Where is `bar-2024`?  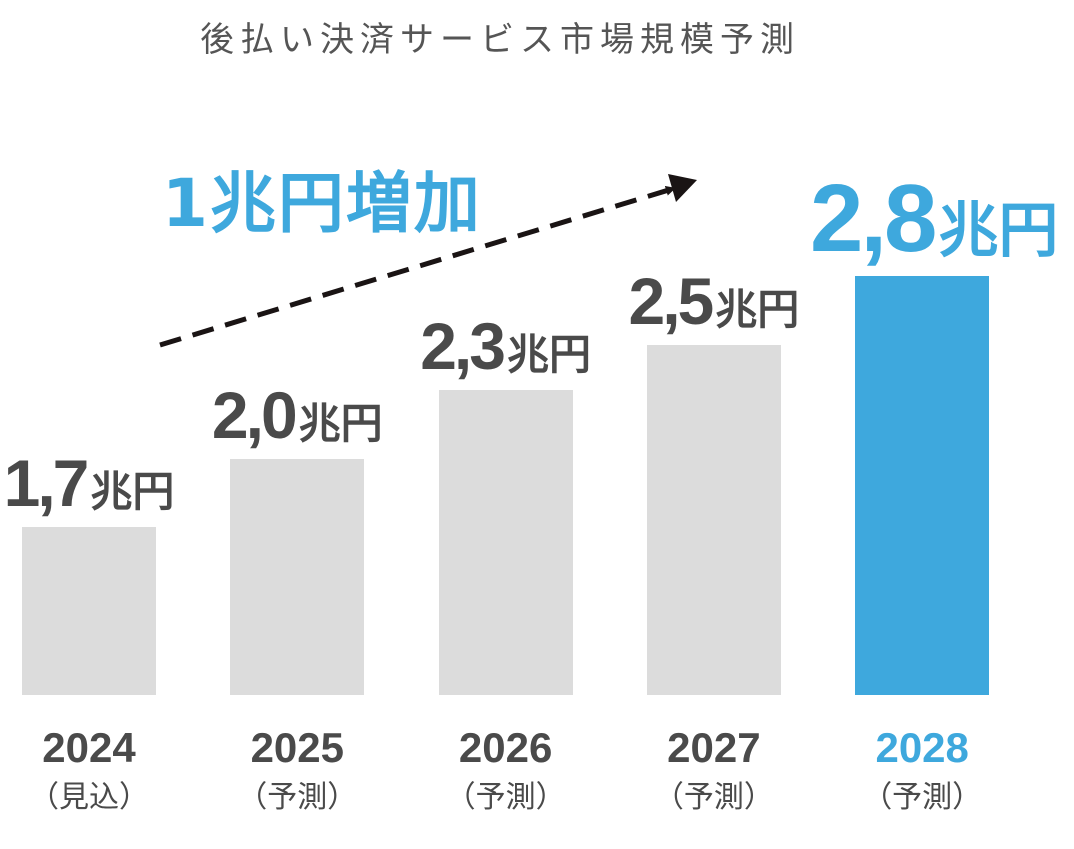
bar-2024 is located at coordinates (89, 610).